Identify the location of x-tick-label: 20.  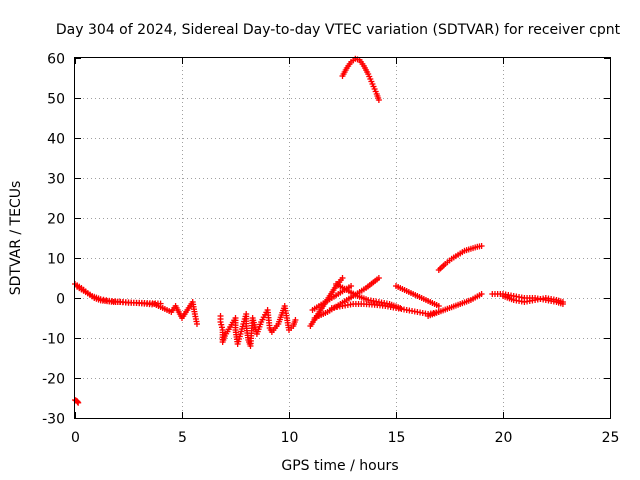
(504, 438).